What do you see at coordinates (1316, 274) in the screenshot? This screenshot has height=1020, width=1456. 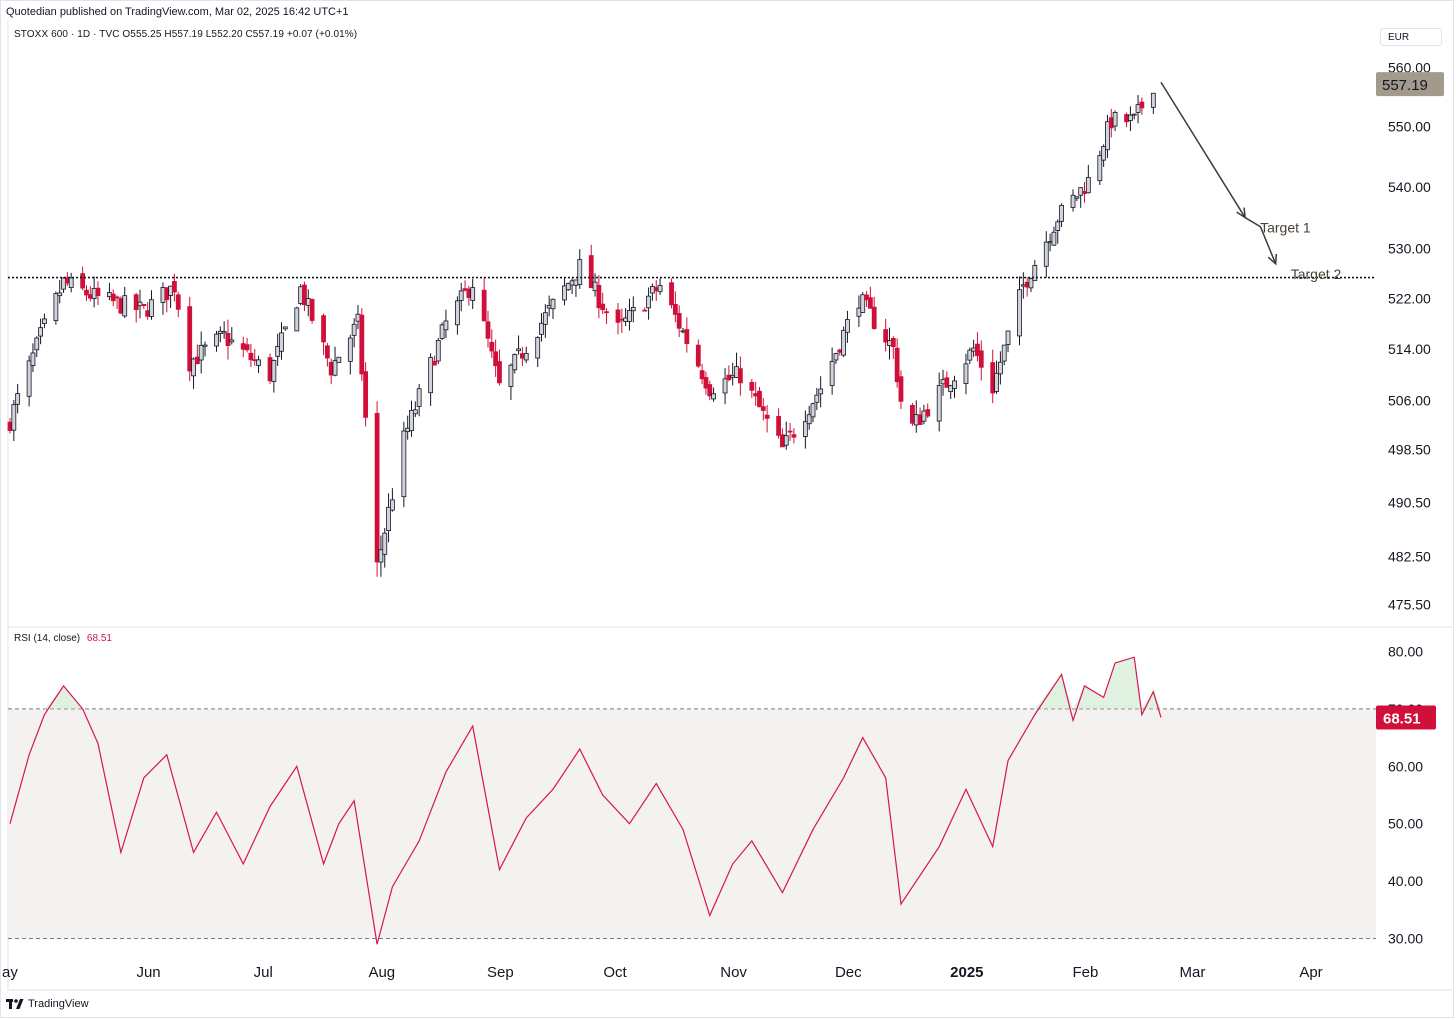 I see `target-label: Target 2` at bounding box center [1316, 274].